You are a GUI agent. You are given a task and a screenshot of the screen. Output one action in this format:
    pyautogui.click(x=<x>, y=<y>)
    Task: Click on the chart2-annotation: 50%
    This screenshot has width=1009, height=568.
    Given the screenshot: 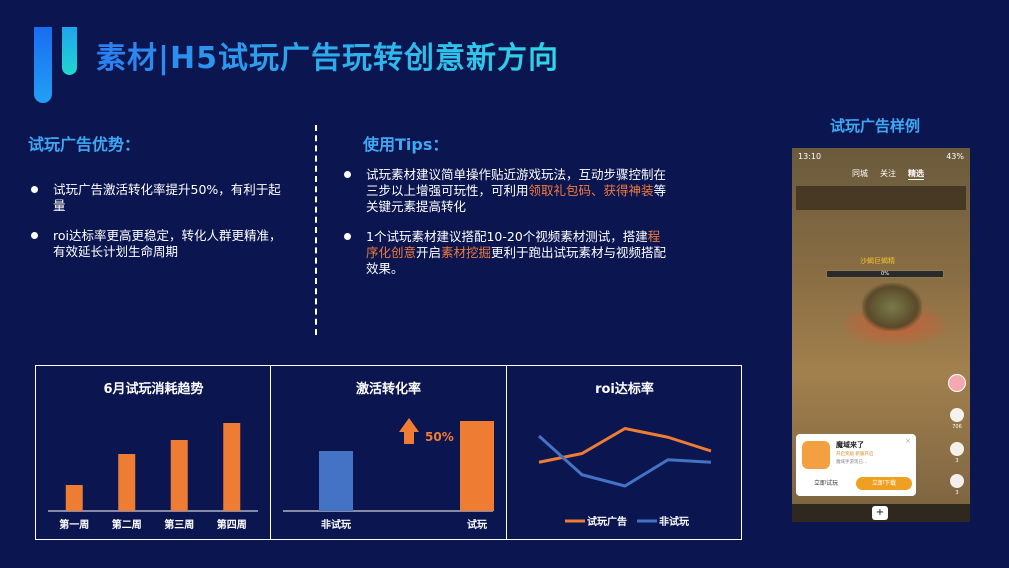 What is the action you would take?
    pyautogui.click(x=439, y=437)
    